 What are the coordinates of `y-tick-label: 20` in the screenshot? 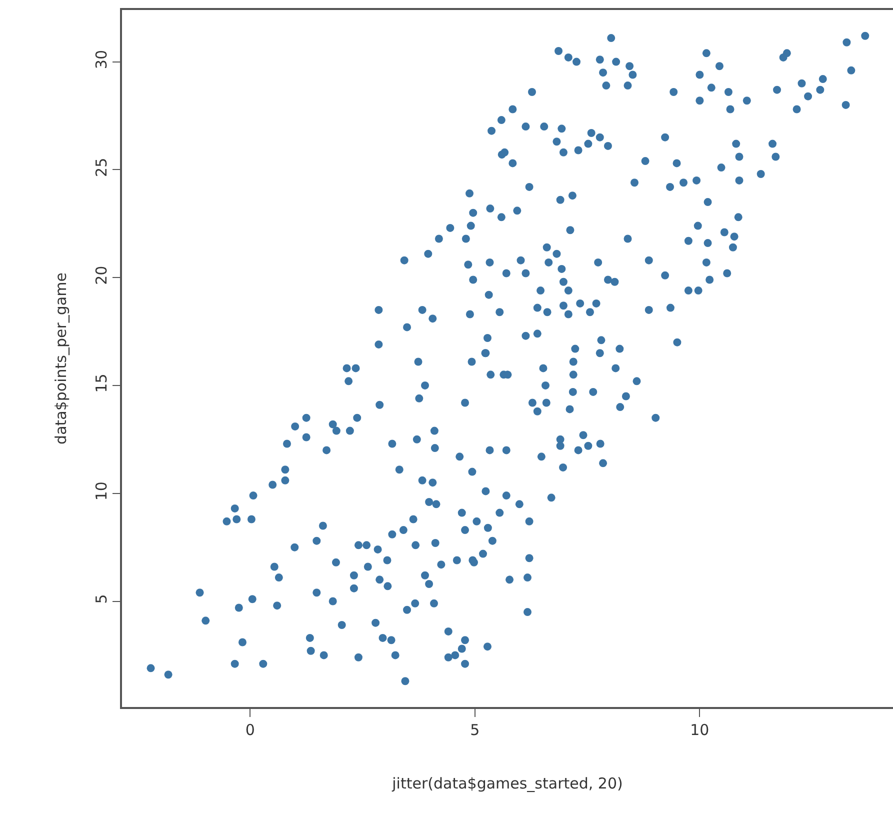 It's located at (101, 275).